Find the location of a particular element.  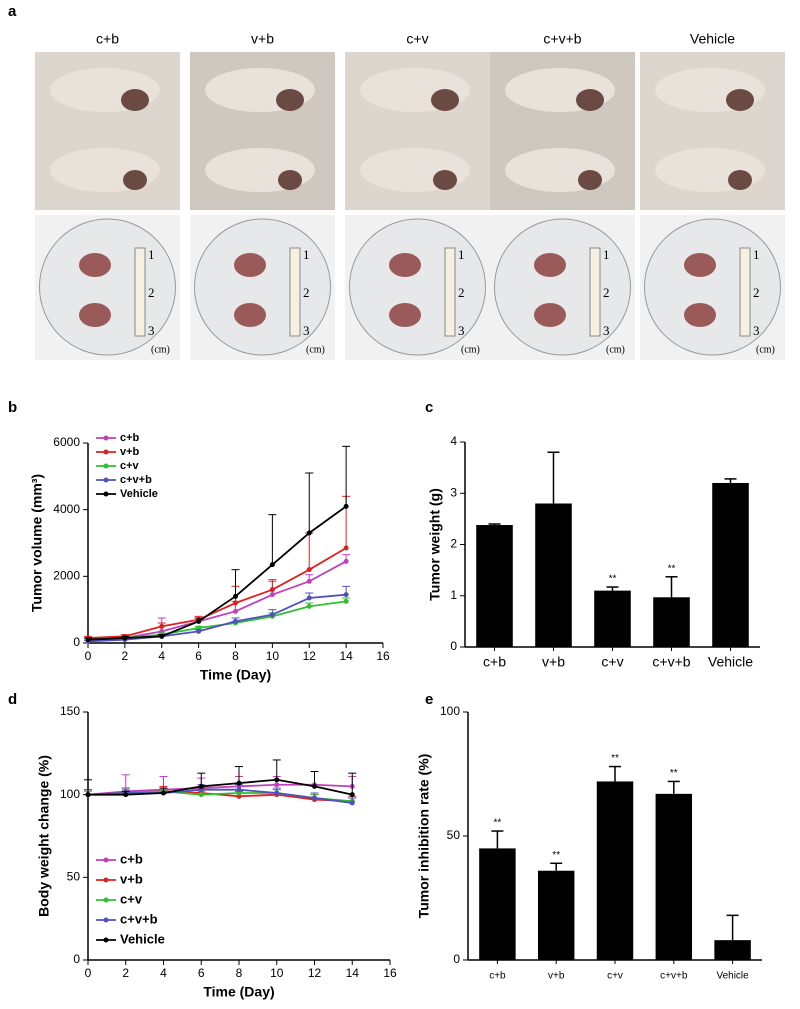

legend-label: v+b is located at coordinates (131, 878).